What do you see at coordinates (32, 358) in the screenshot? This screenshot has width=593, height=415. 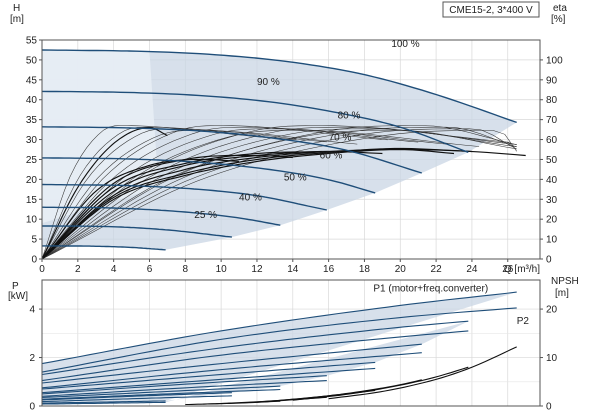 I see `y-tick-label-power: 2` at bounding box center [32, 358].